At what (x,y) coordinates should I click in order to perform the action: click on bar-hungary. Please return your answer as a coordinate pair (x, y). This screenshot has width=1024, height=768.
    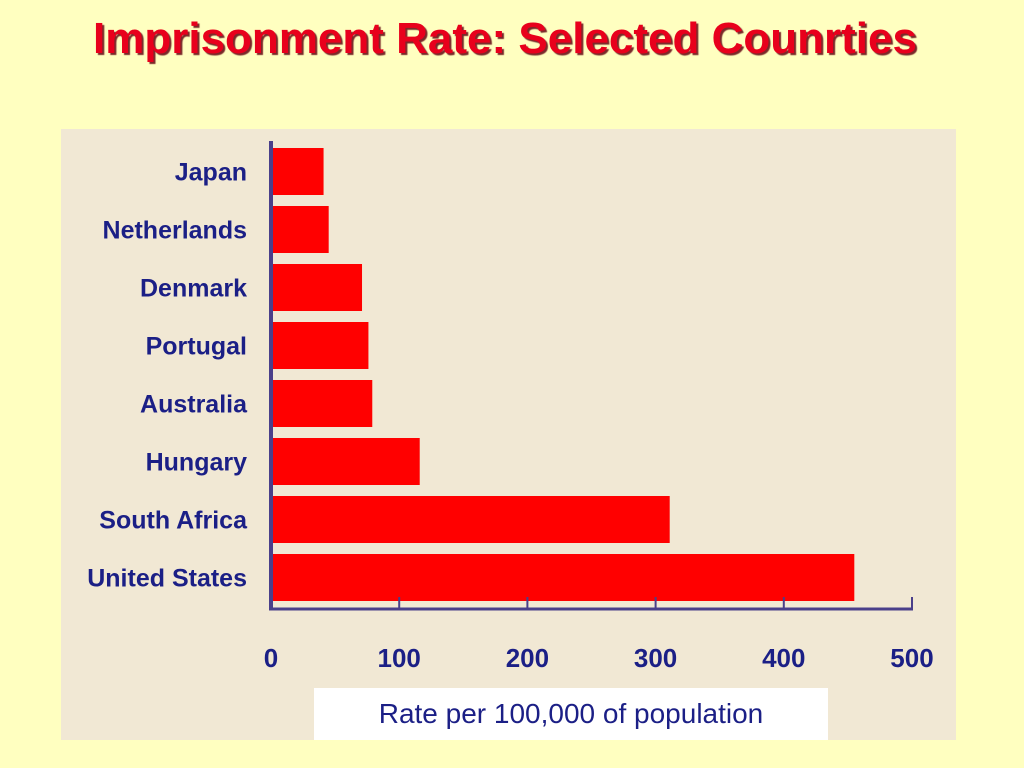
    Looking at the image, I should click on (346, 461).